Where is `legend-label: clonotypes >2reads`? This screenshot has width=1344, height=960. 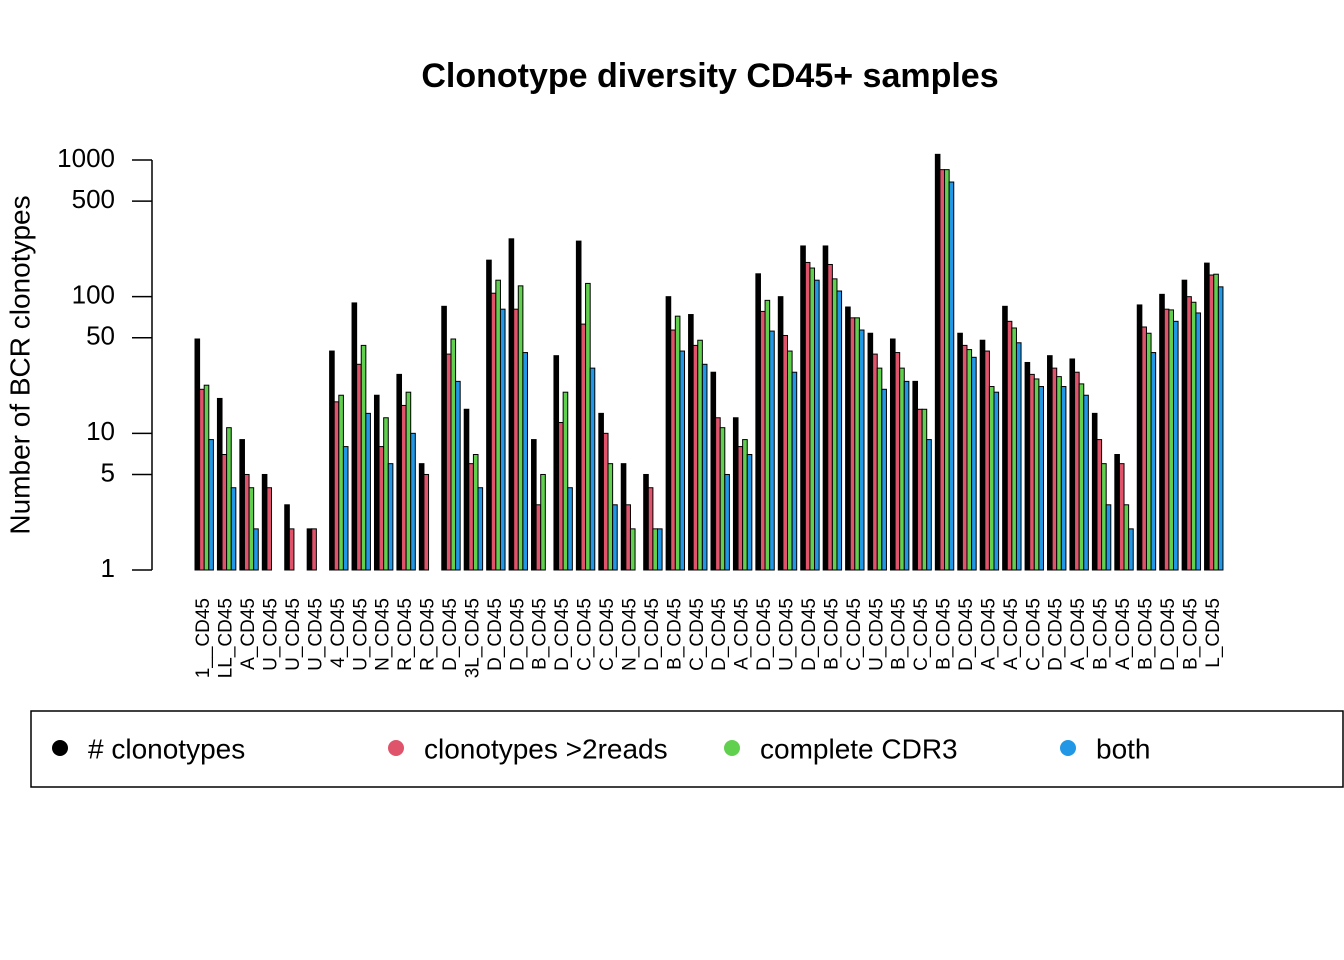
legend-label: clonotypes >2reads is located at coordinates (546, 748).